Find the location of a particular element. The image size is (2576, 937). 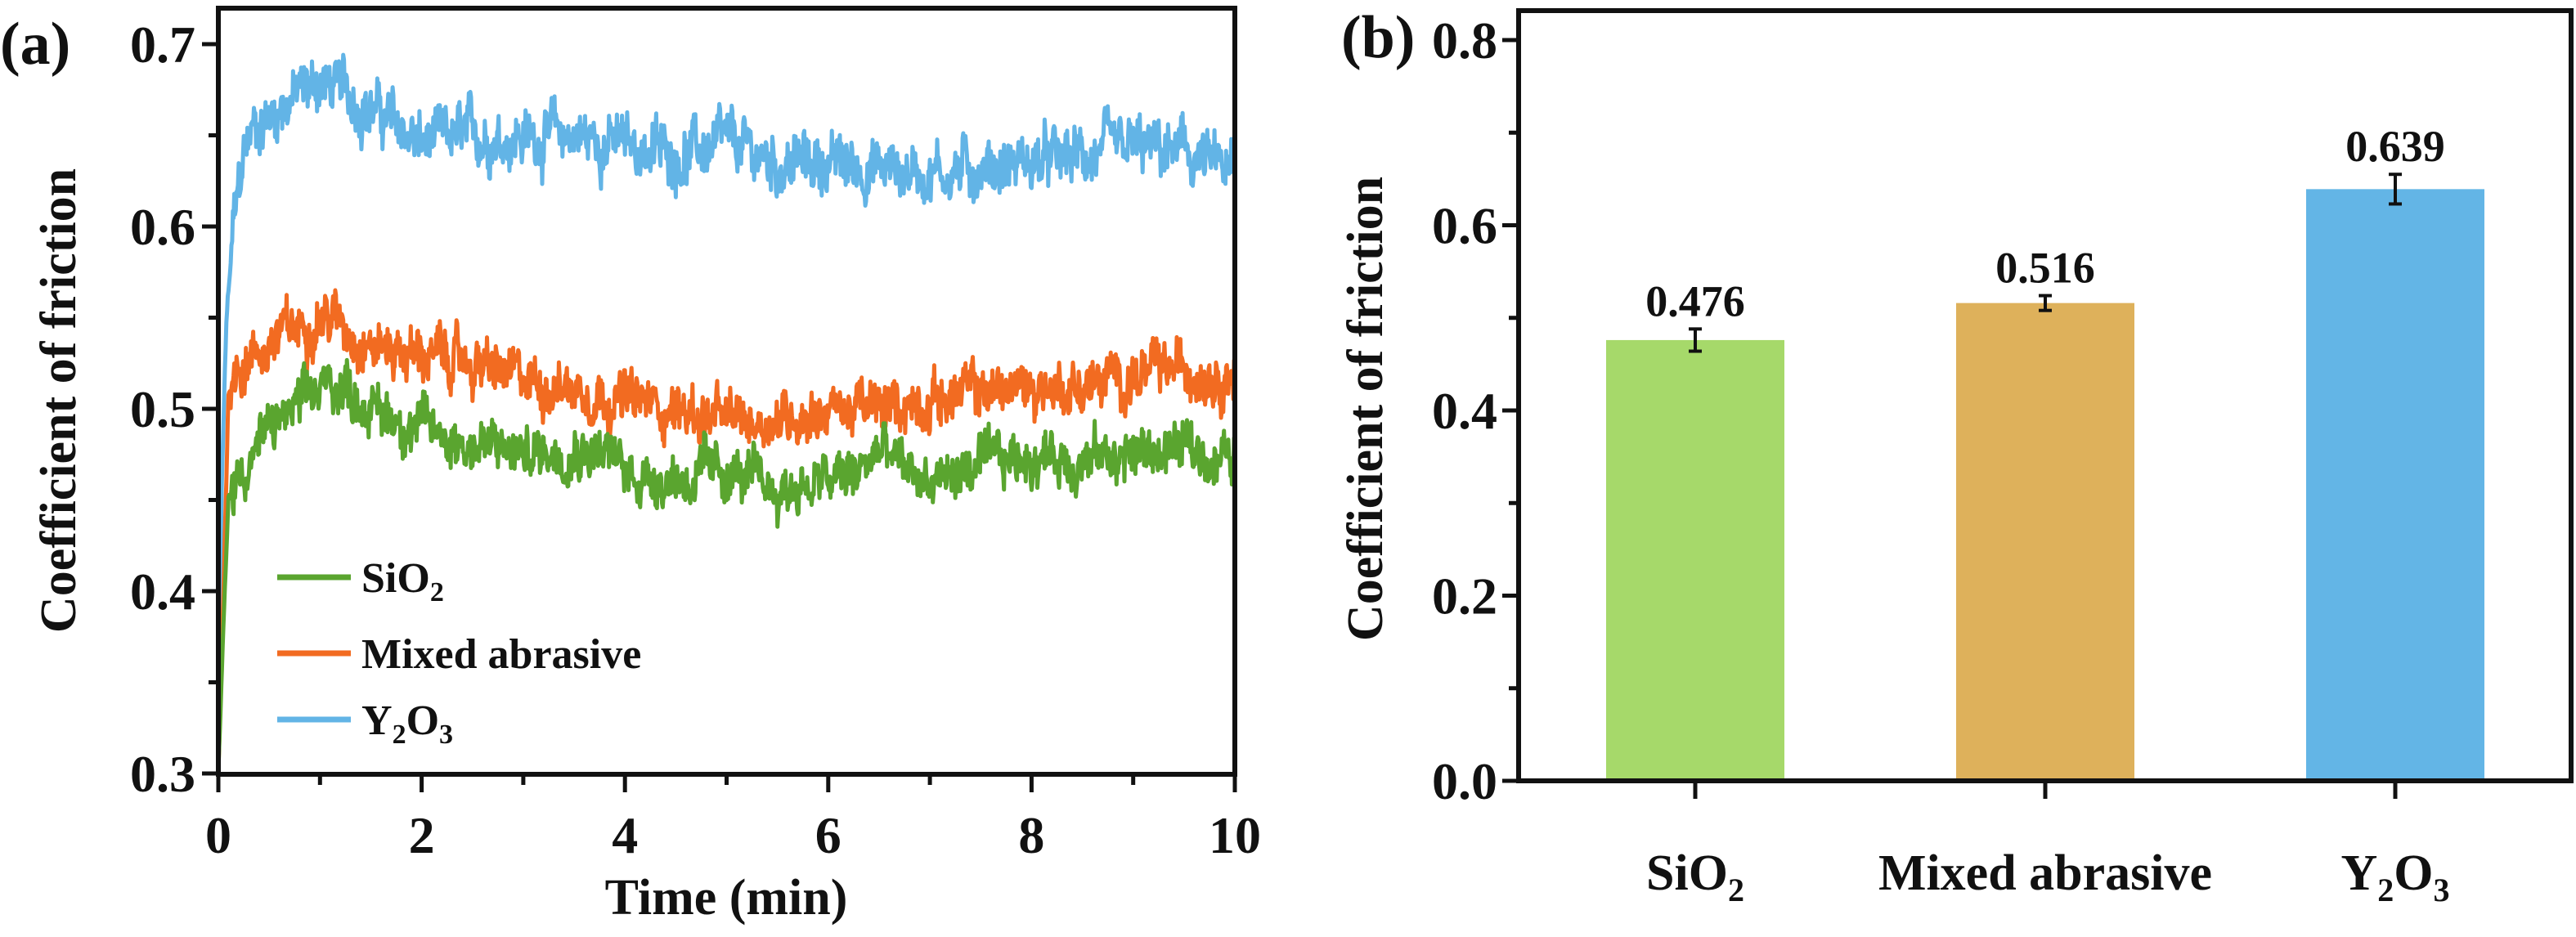

x-category-label: Mixed abrasive is located at coordinates (2045, 873).